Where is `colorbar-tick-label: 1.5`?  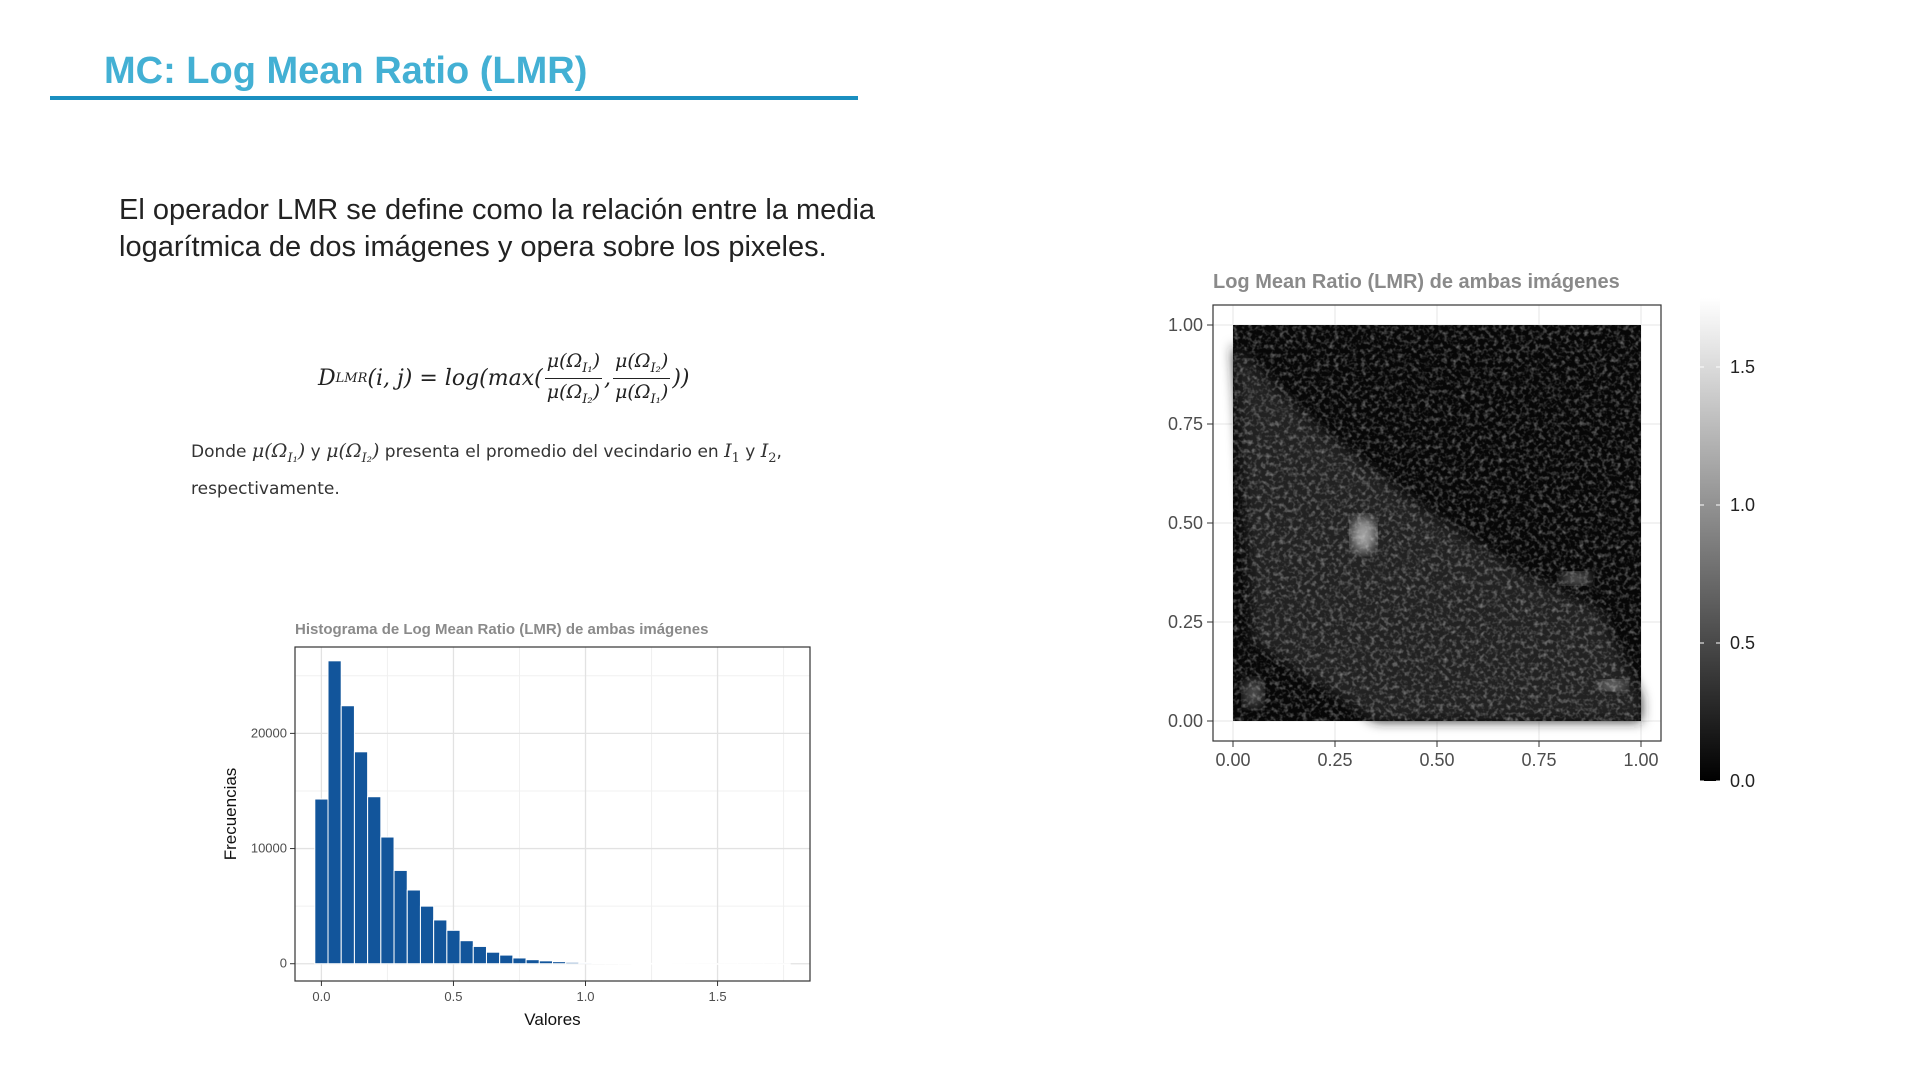 colorbar-tick-label: 1.5 is located at coordinates (1742, 367).